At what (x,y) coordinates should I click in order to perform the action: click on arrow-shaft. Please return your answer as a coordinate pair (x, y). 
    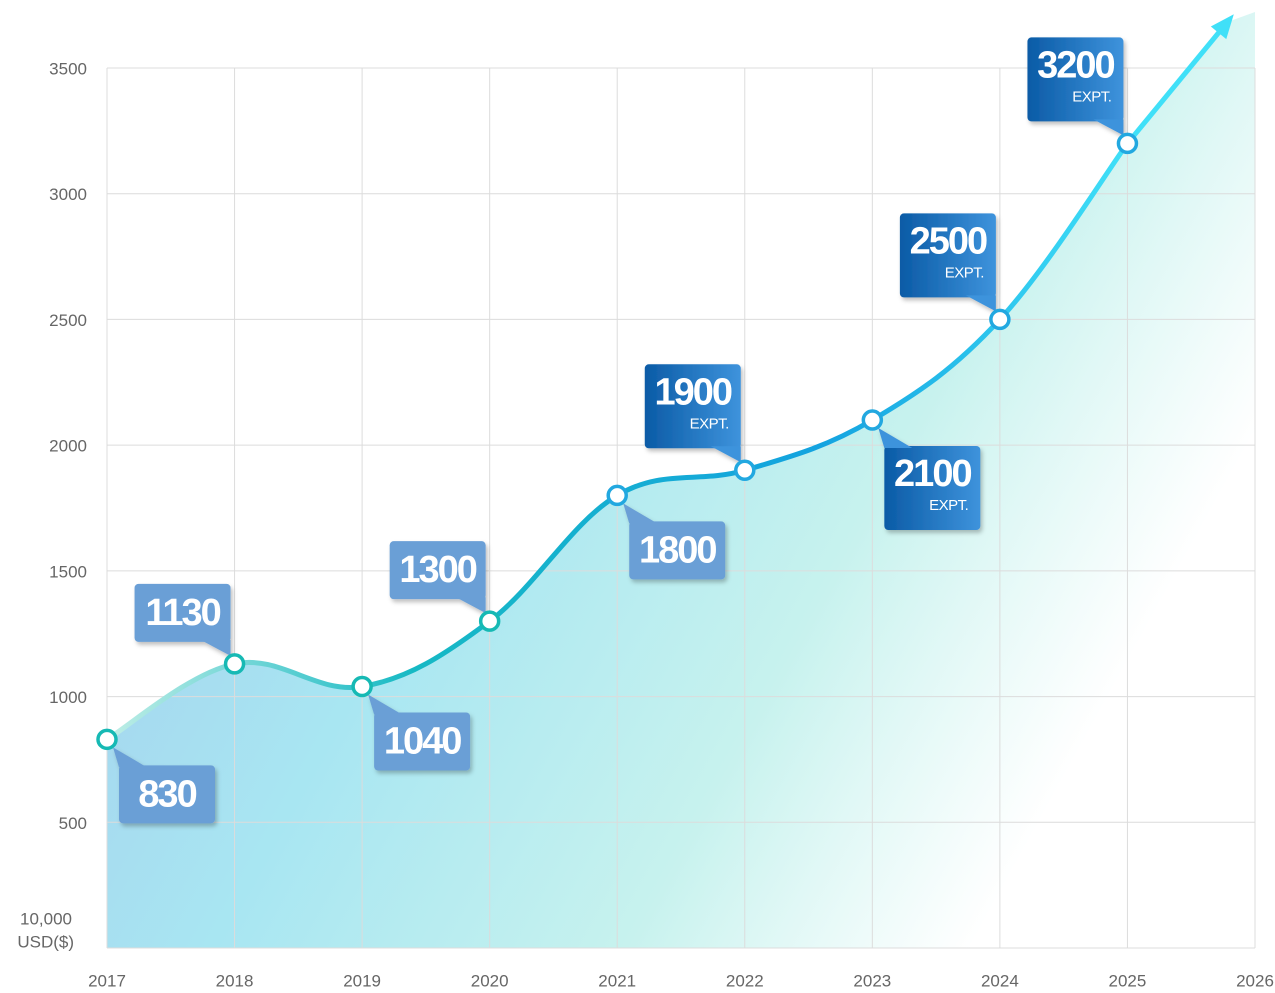
    Looking at the image, I should click on (1177, 83).